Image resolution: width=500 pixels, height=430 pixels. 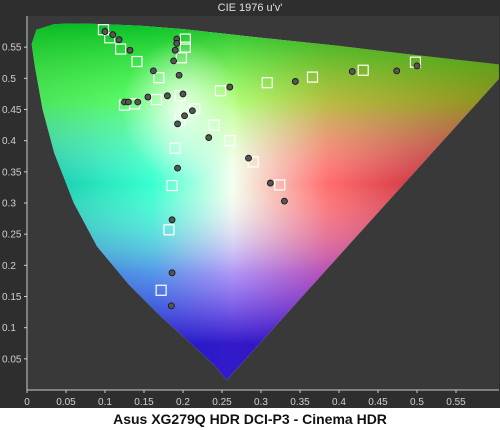 What do you see at coordinates (12, 110) in the screenshot?
I see `y-tick-label: 0.45` at bounding box center [12, 110].